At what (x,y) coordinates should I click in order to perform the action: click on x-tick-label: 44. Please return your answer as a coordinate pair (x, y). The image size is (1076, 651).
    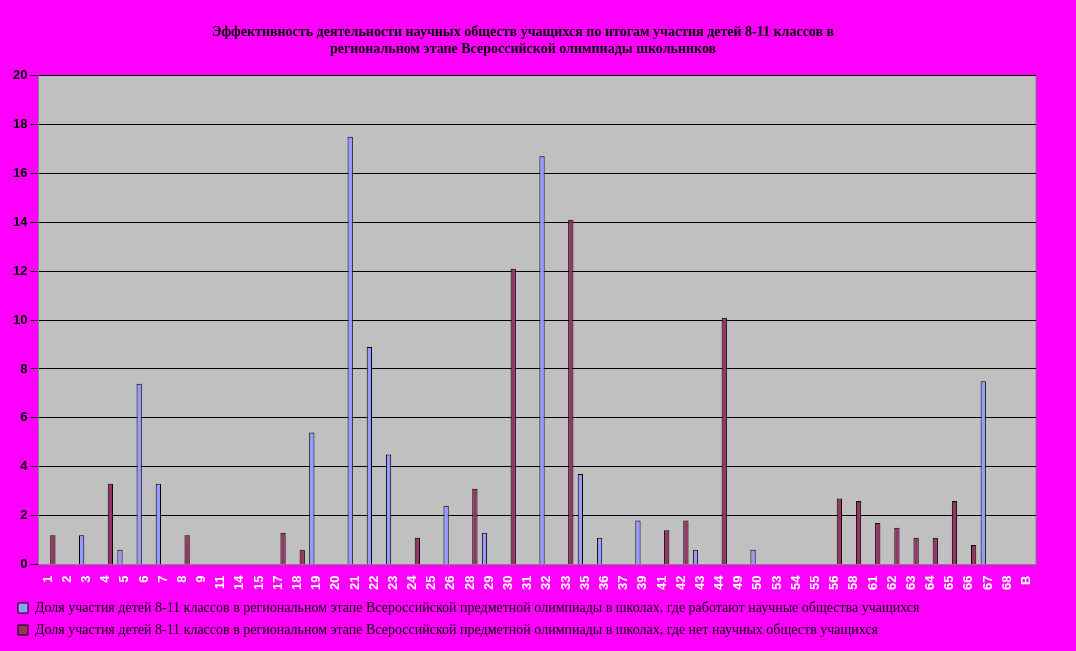
    Looking at the image, I should click on (719, 582).